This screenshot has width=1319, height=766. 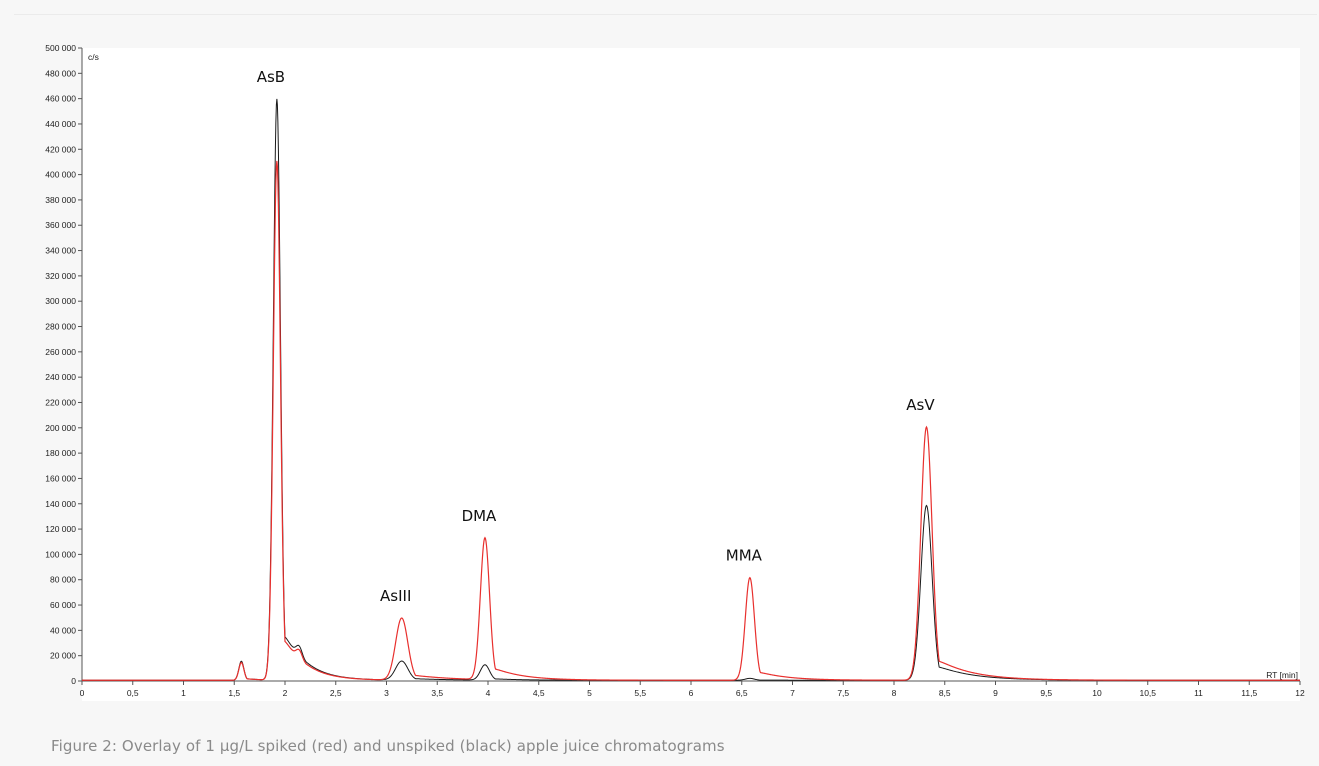 What do you see at coordinates (920, 405) in the screenshot?
I see `peak-label: AsV` at bounding box center [920, 405].